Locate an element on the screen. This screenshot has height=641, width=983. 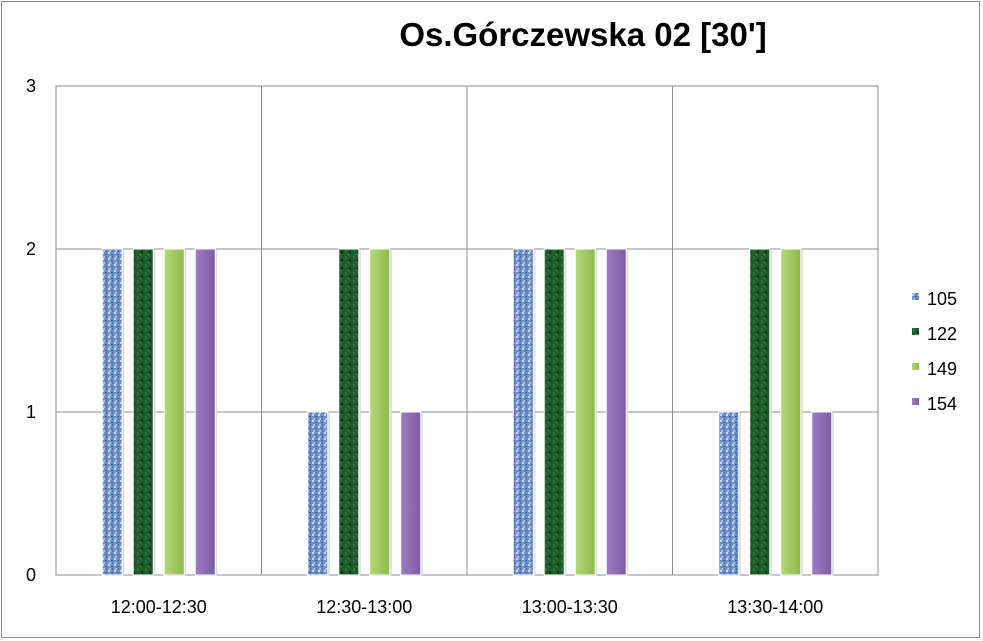
legend: 105 122 149 154 is located at coordinates (934, 351).